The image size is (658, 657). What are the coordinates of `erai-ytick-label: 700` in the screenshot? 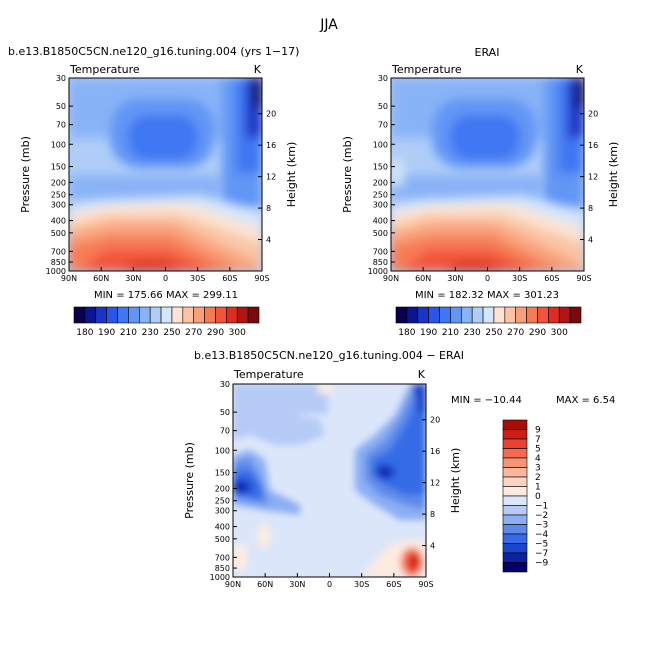 It's located at (380, 251).